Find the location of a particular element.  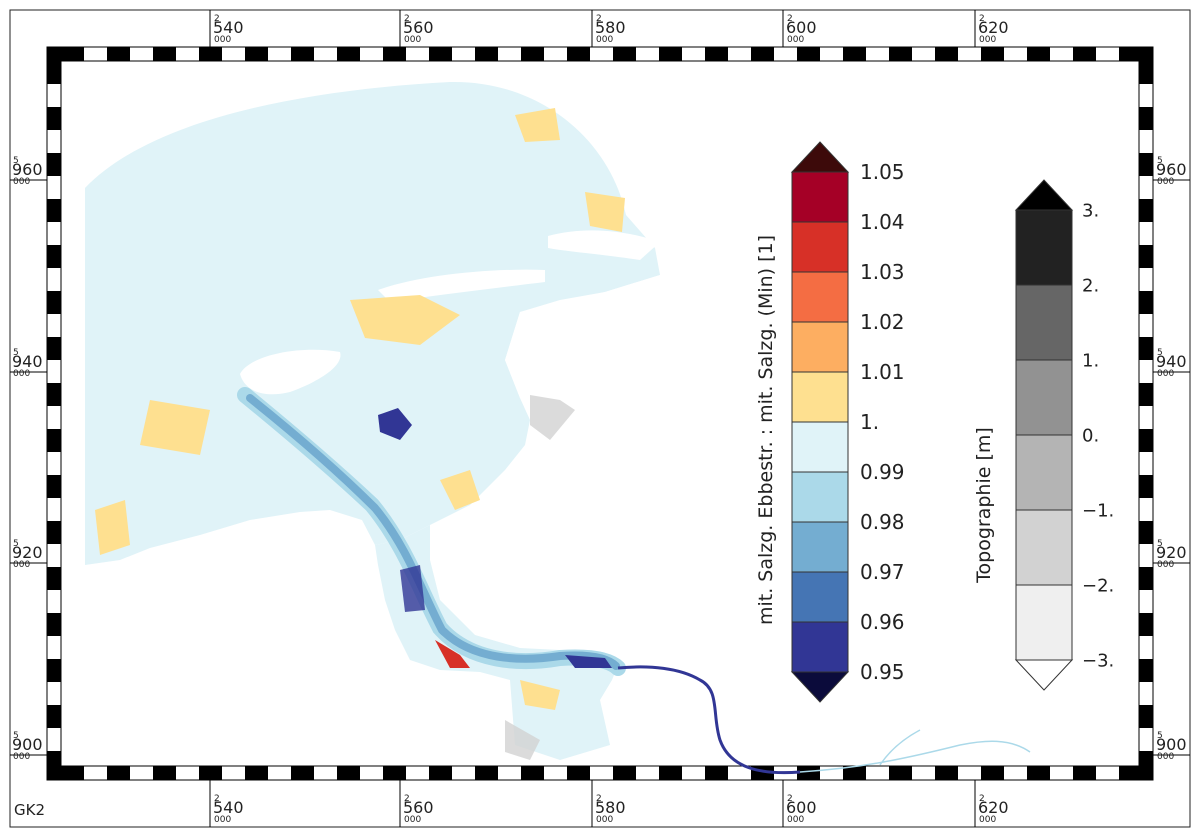

coord-label-main: 620 is located at coordinates (993, 27).